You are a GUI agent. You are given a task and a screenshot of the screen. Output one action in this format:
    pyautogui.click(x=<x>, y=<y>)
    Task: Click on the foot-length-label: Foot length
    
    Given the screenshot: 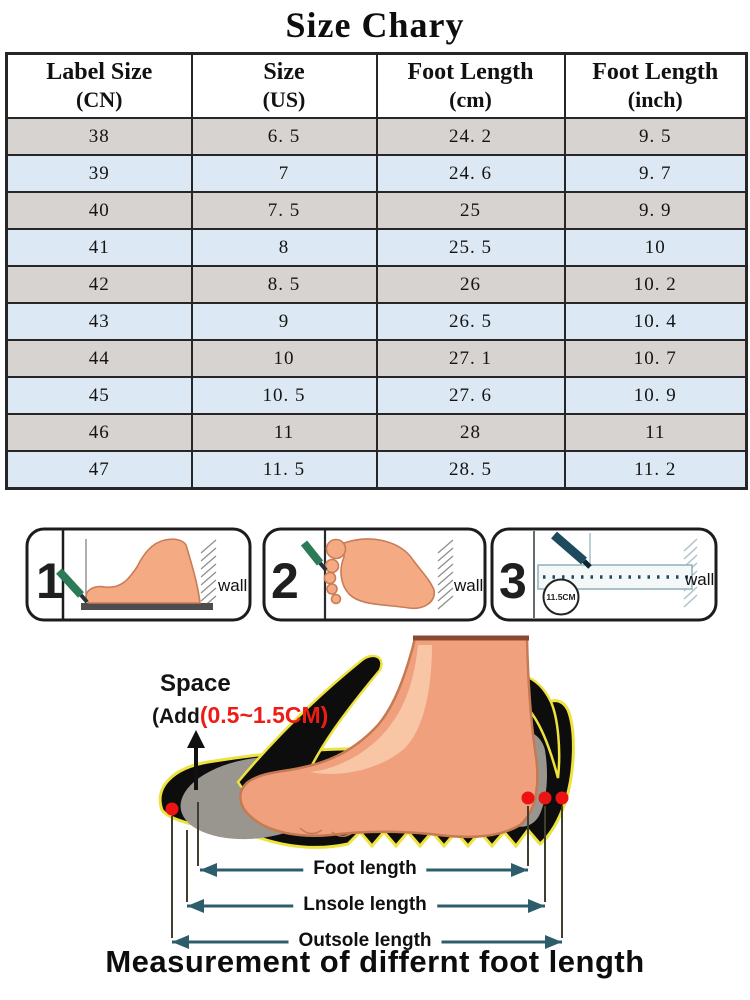 What is the action you would take?
    pyautogui.click(x=365, y=869)
    